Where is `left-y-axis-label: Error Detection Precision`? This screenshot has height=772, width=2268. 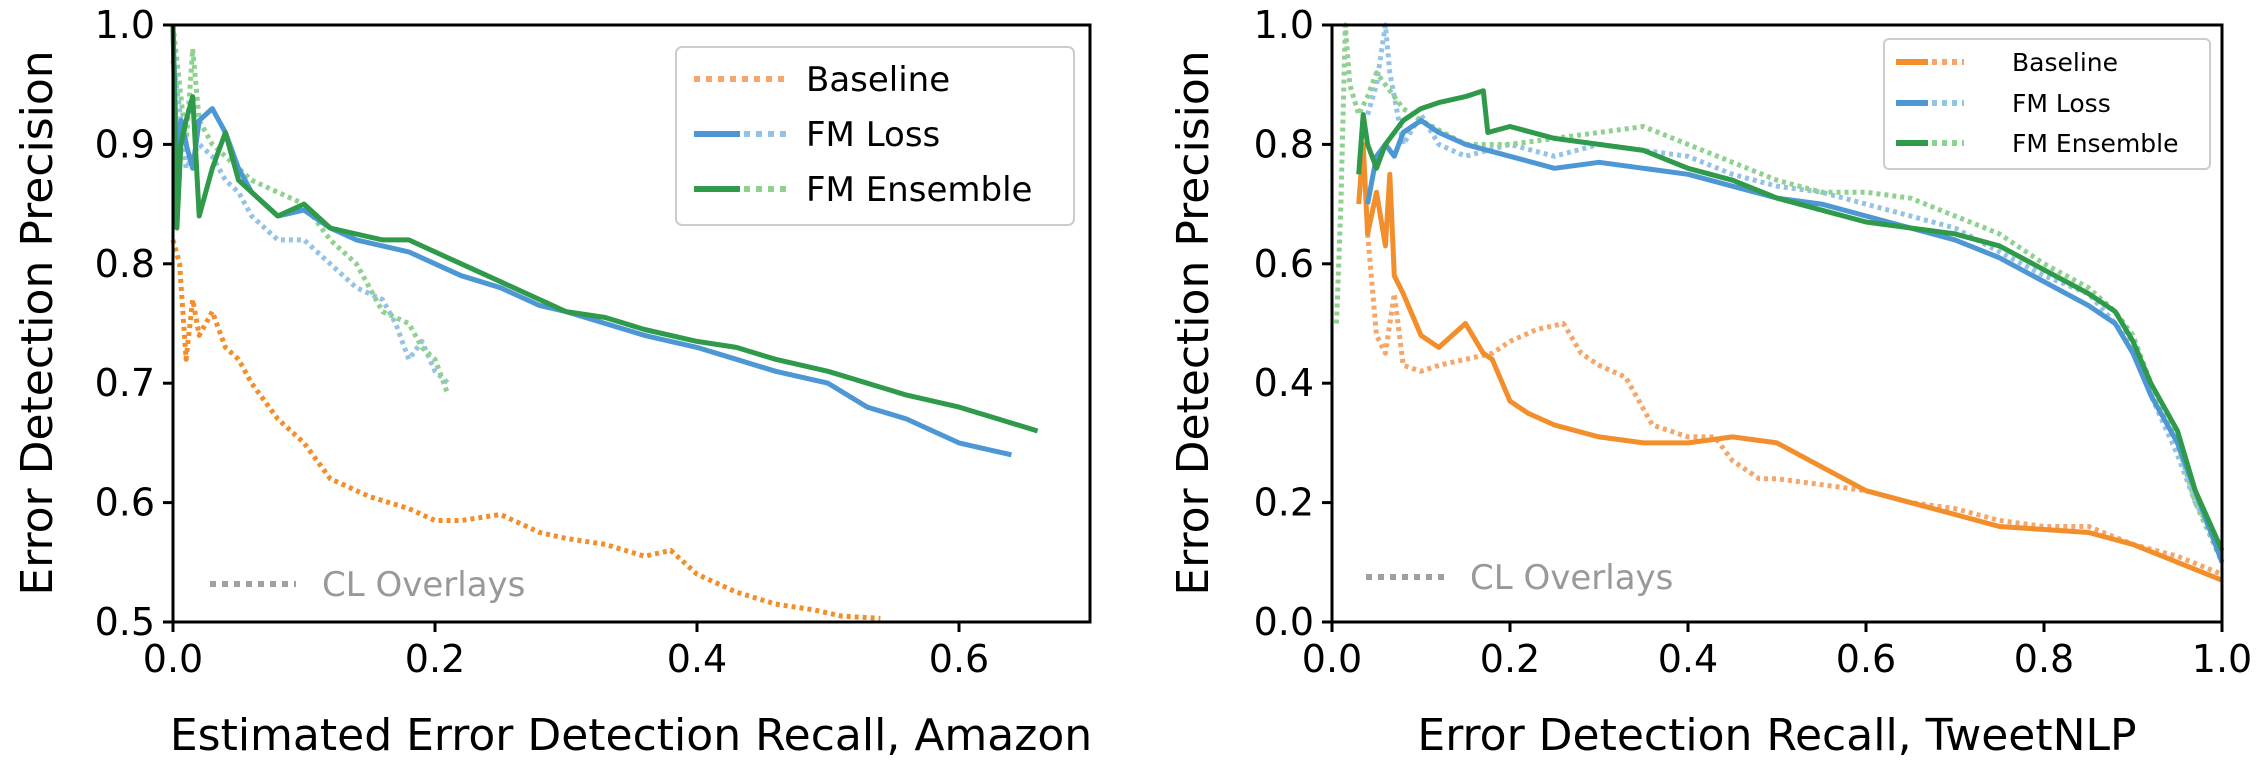
left-y-axis-label: Error Detection Precision is located at coordinates (37, 322).